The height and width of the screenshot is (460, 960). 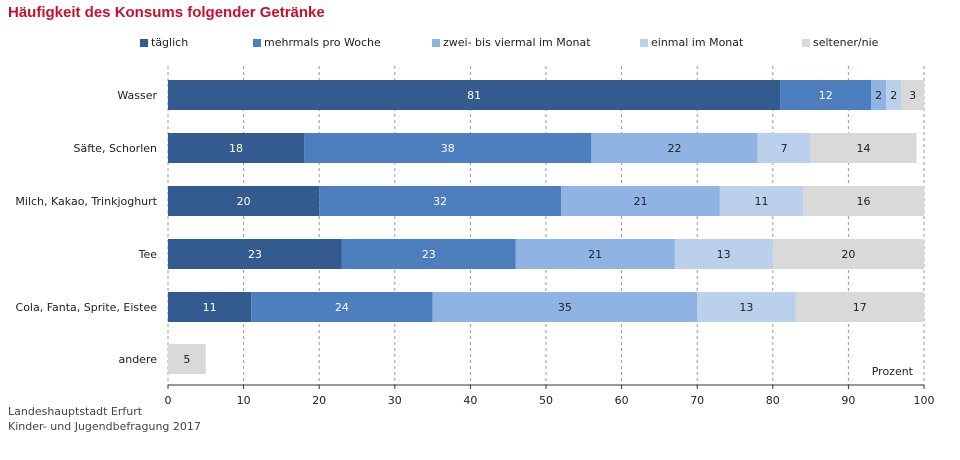 What do you see at coordinates (924, 400) in the screenshot?
I see `x-tick-label-100: 100` at bounding box center [924, 400].